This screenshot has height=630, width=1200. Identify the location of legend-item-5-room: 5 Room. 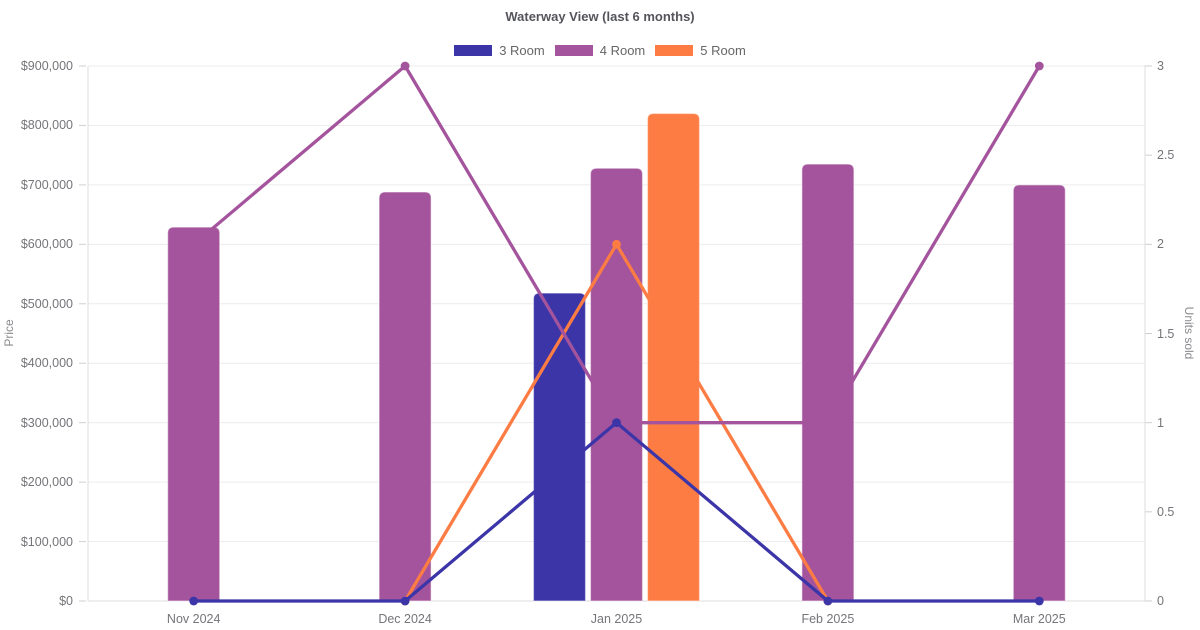
(700, 50).